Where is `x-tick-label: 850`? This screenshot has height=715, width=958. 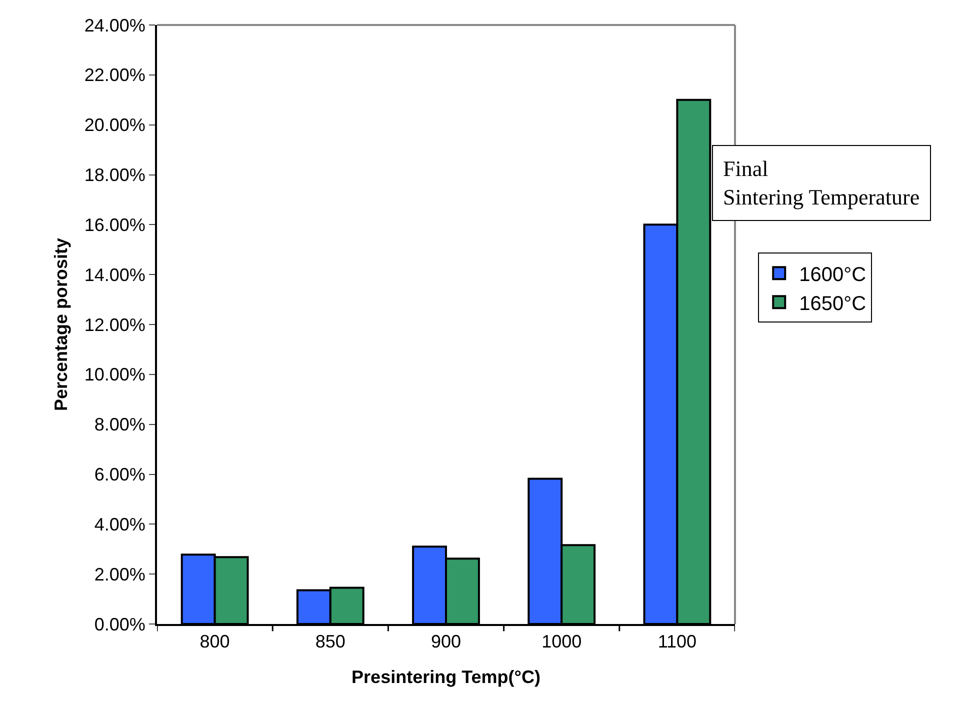
x-tick-label: 850 is located at coordinates (330, 642).